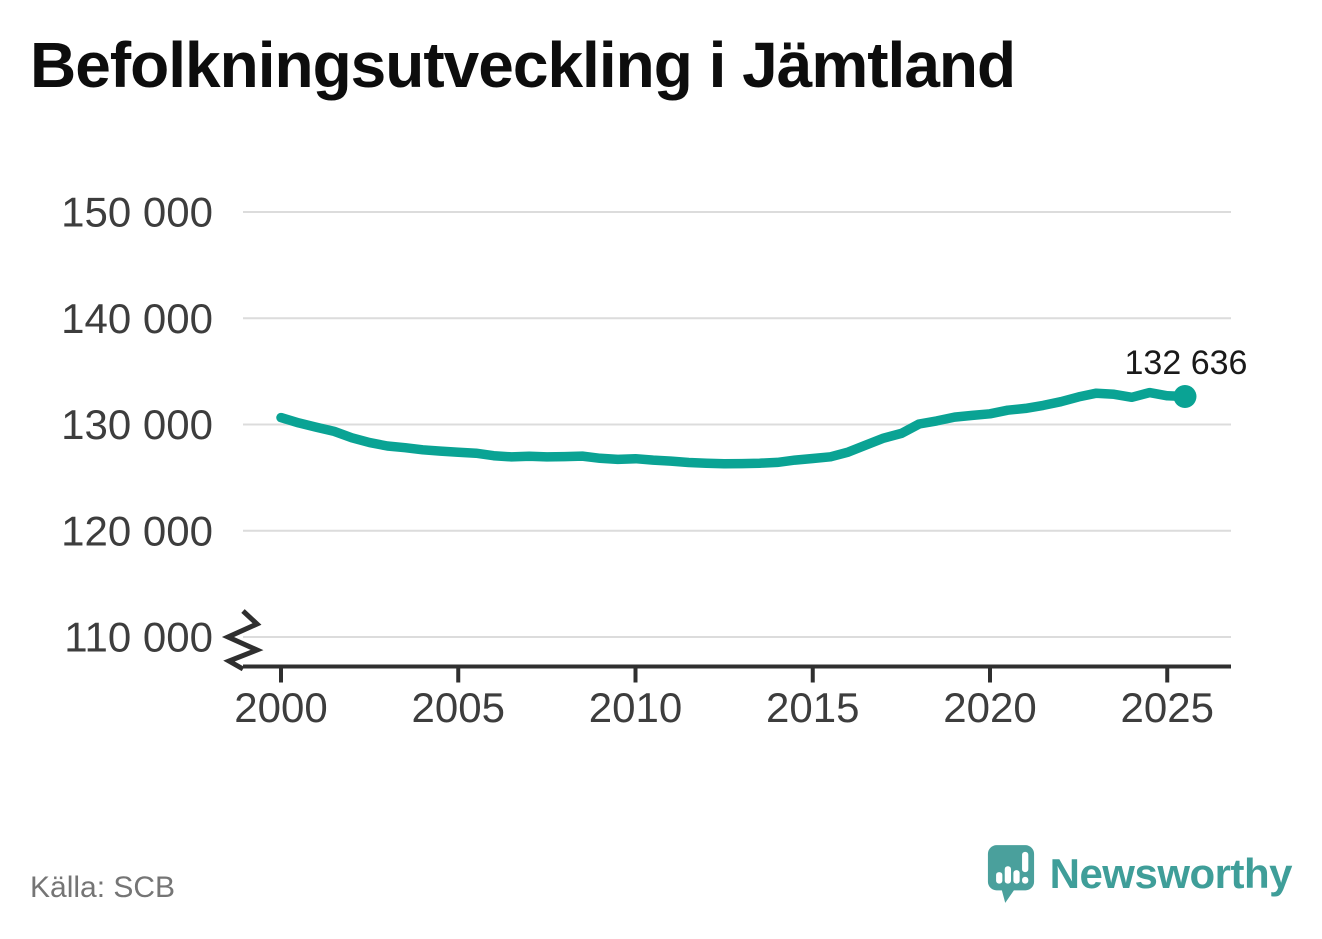 This screenshot has width=1322, height=939. What do you see at coordinates (1167, 707) in the screenshot?
I see `x-tick-label: 2025` at bounding box center [1167, 707].